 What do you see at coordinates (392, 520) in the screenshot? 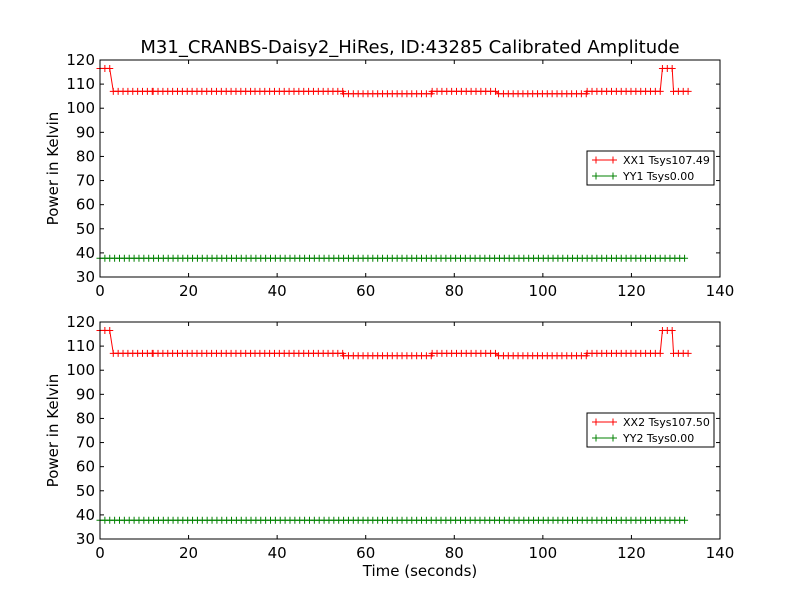
I see `series-yy2` at bounding box center [392, 520].